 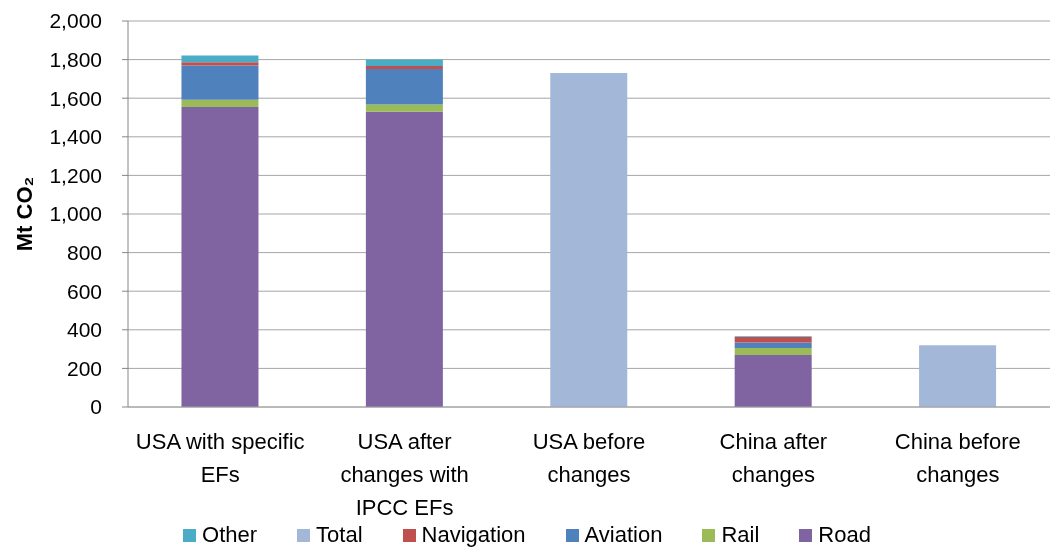 What do you see at coordinates (844, 535) in the screenshot?
I see `legend-label: Road` at bounding box center [844, 535].